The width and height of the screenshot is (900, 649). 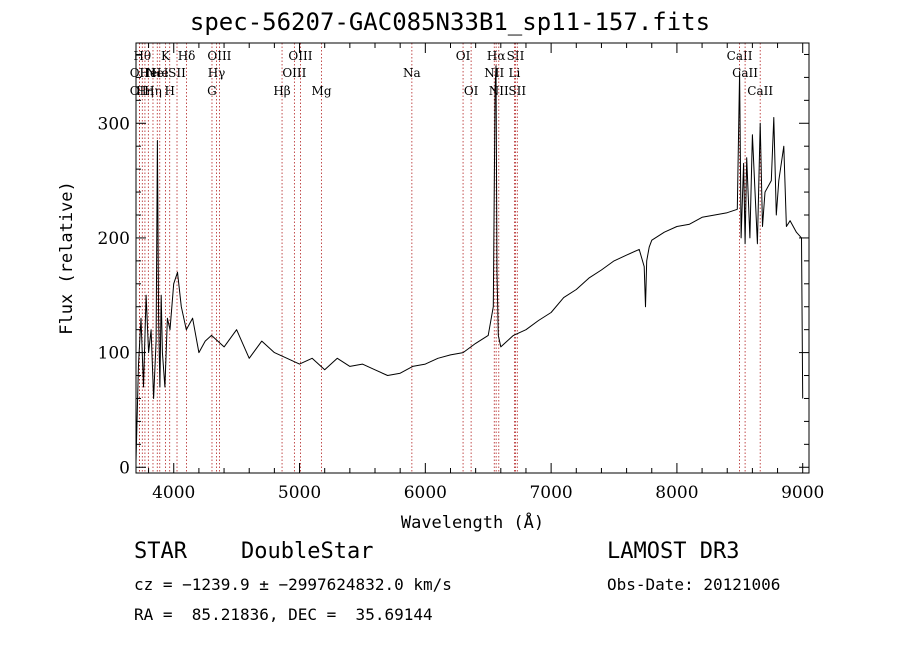 I want to click on x-tick-label: 8000, so click(x=676, y=493).